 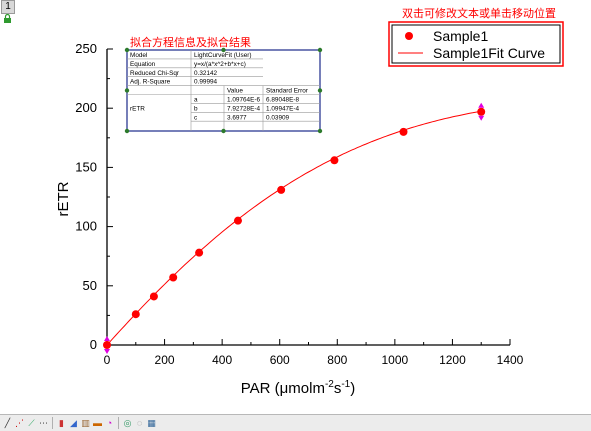 I want to click on fit-table-value: LightCurveFit (User), so click(x=223, y=55).